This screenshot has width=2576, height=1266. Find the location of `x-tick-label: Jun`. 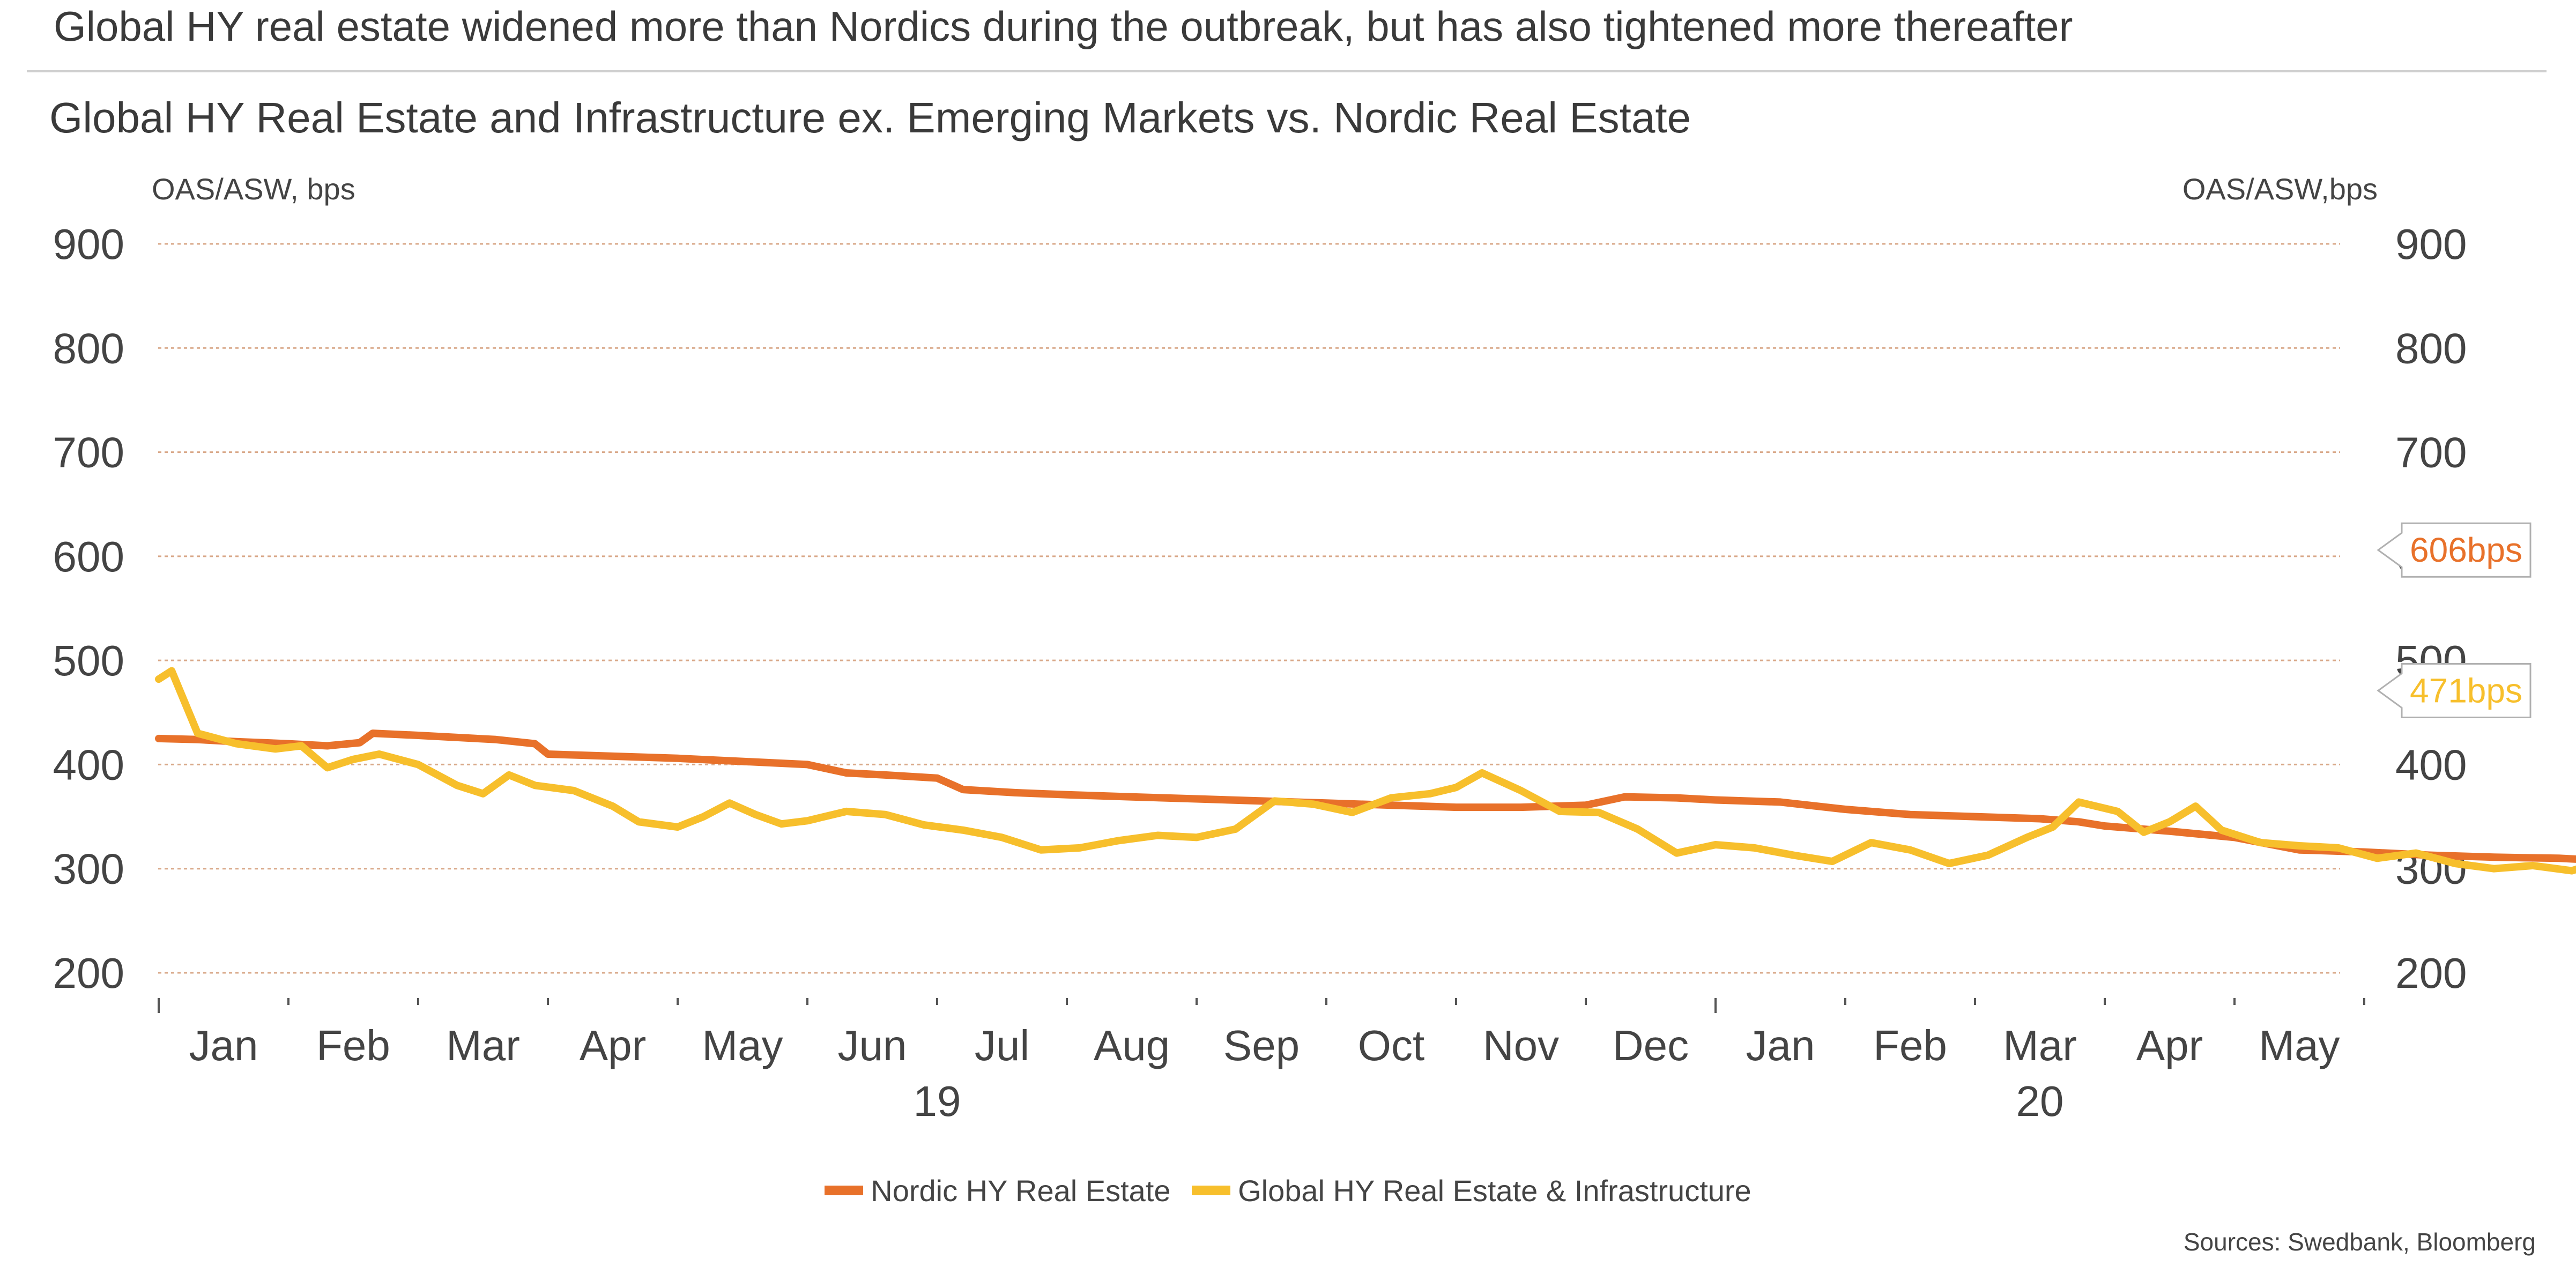

x-tick-label: Jun is located at coordinates (873, 1045).